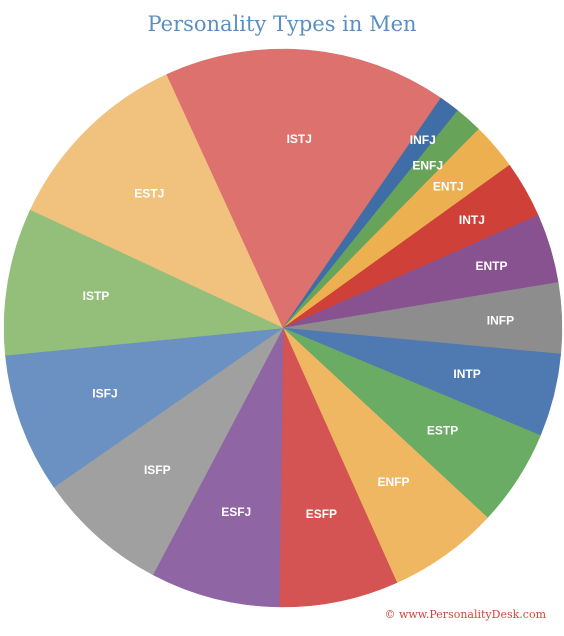 The width and height of the screenshot is (564, 636). I want to click on slice-label-istp: ISTP, so click(96, 296).